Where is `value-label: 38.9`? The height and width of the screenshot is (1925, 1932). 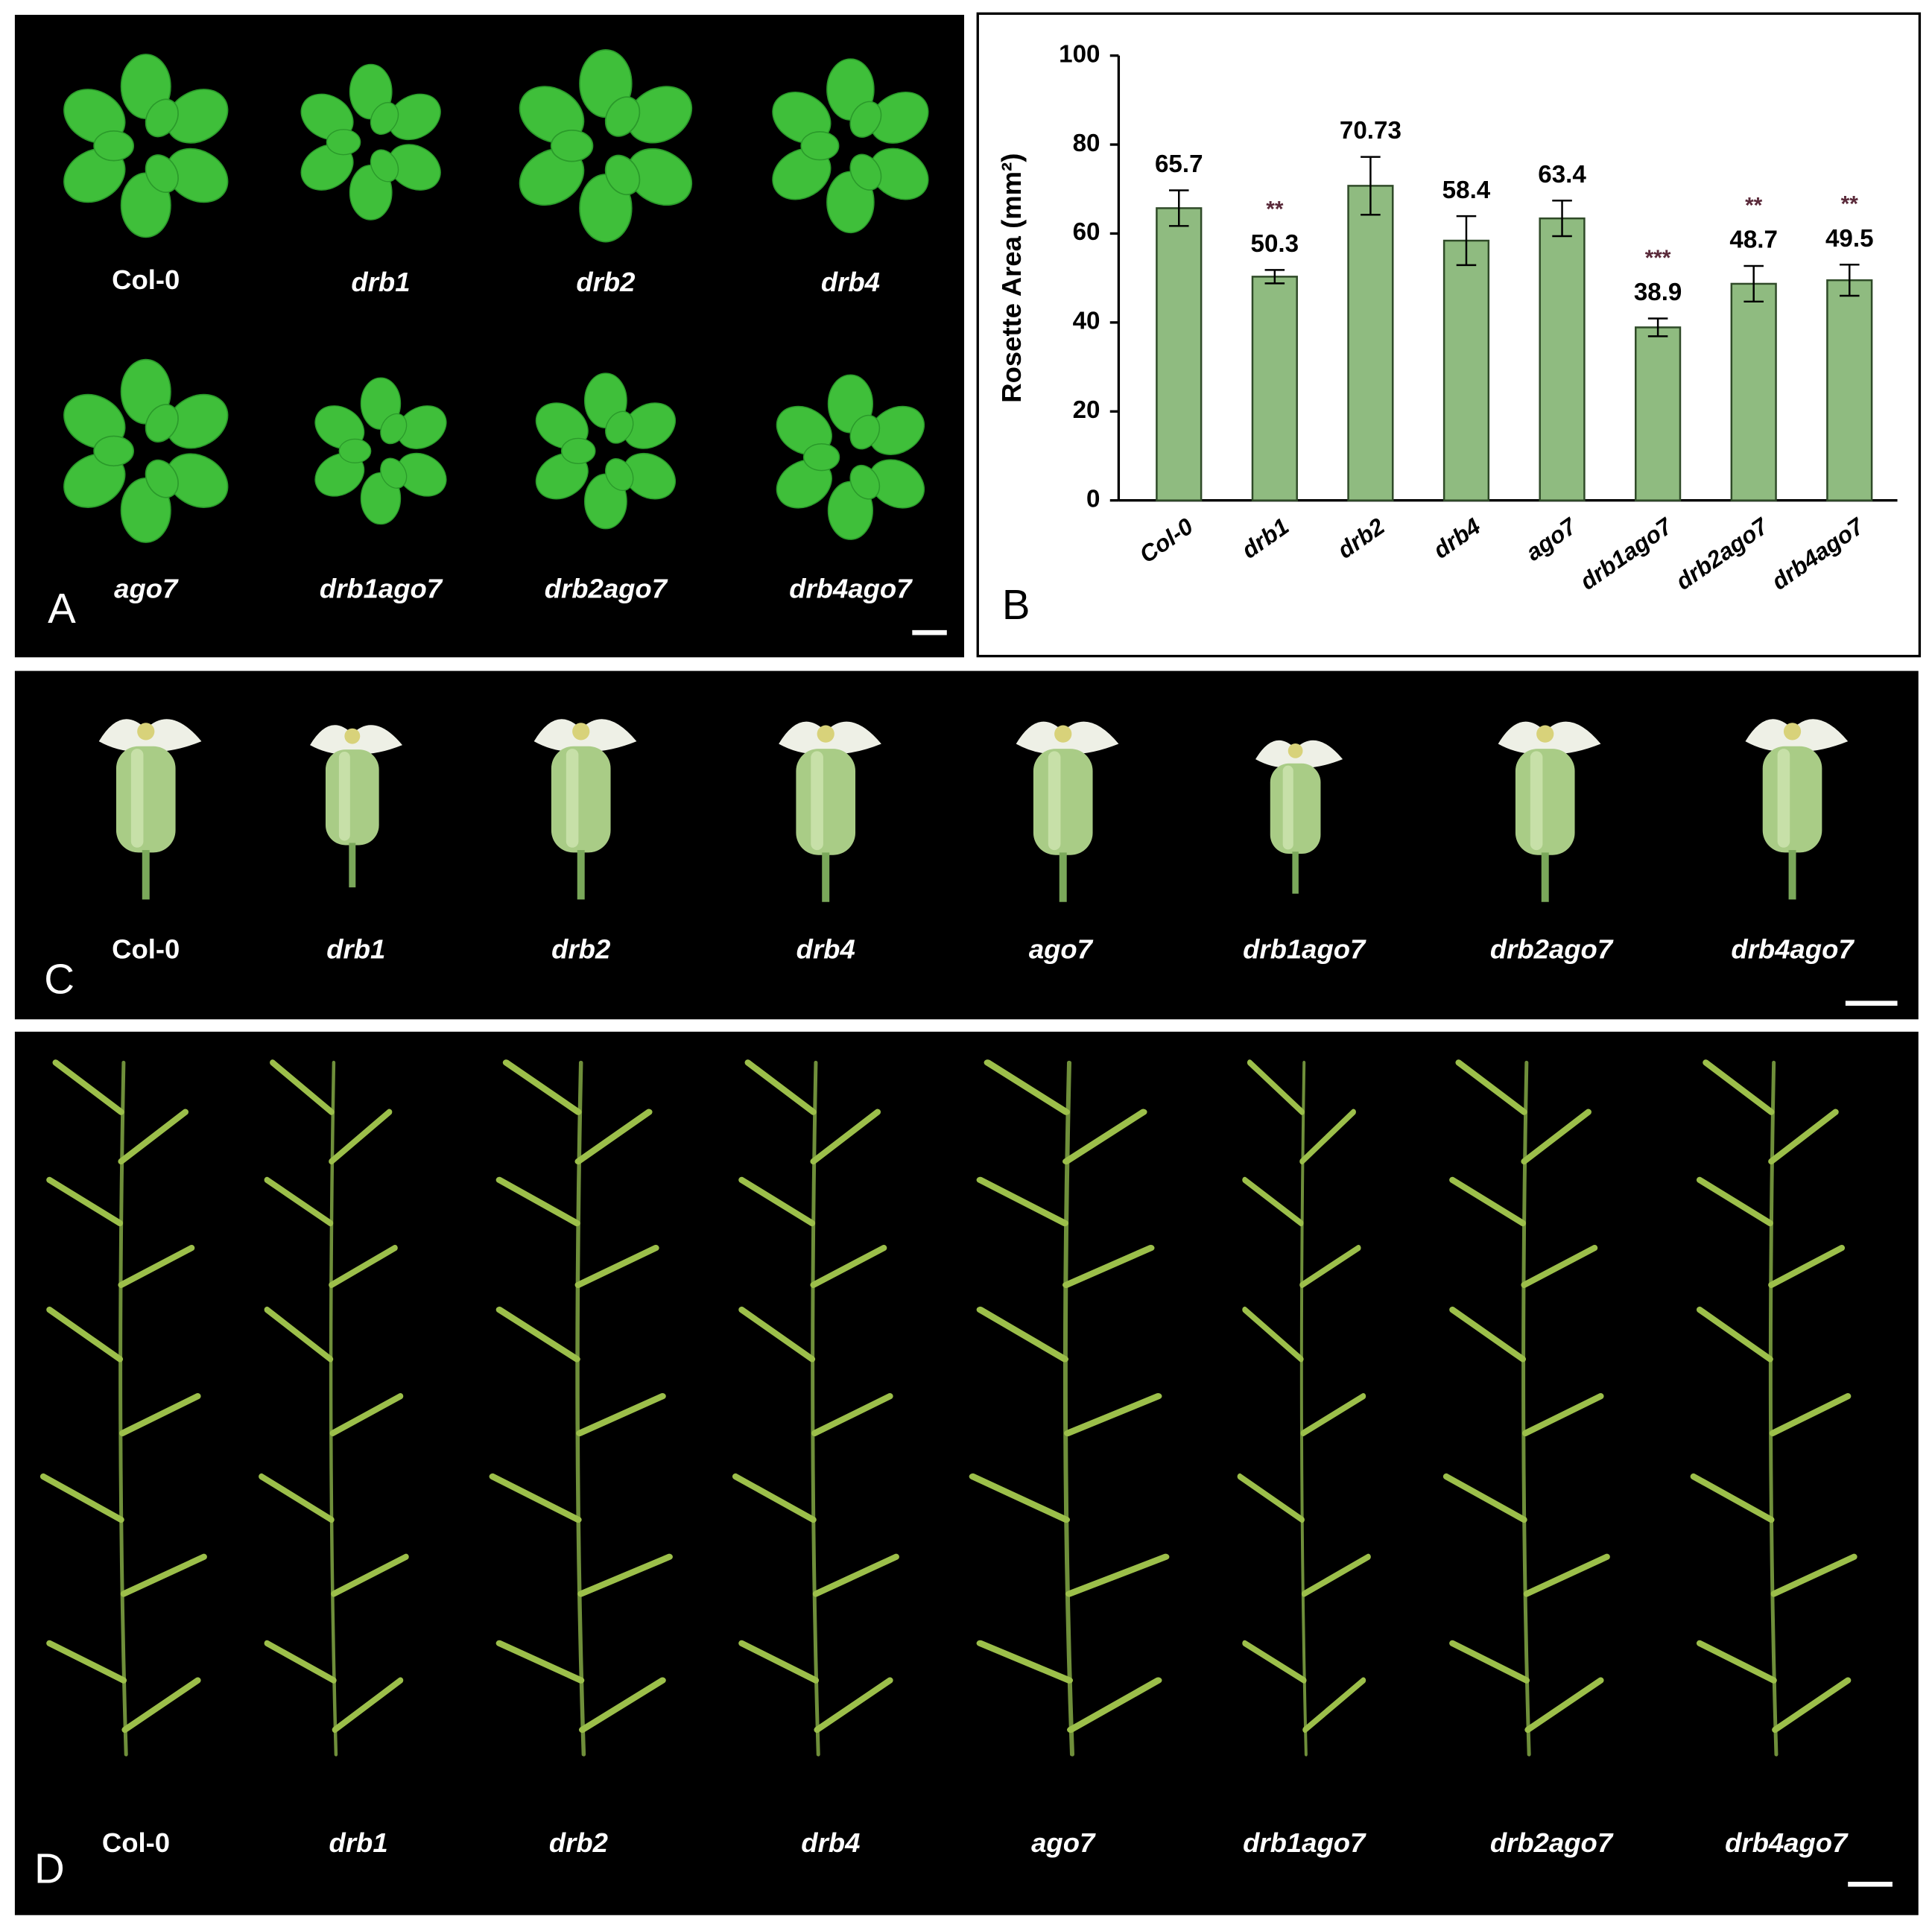
value-label: 38.9 is located at coordinates (1658, 293).